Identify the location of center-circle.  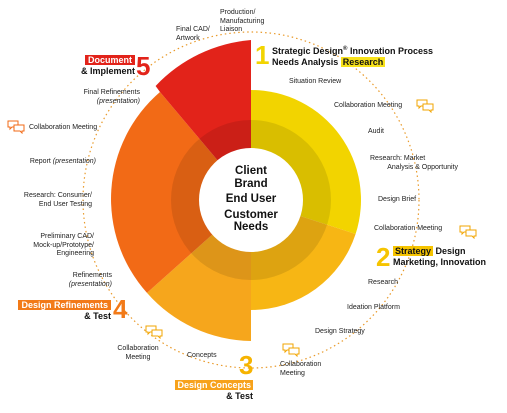
(251, 200).